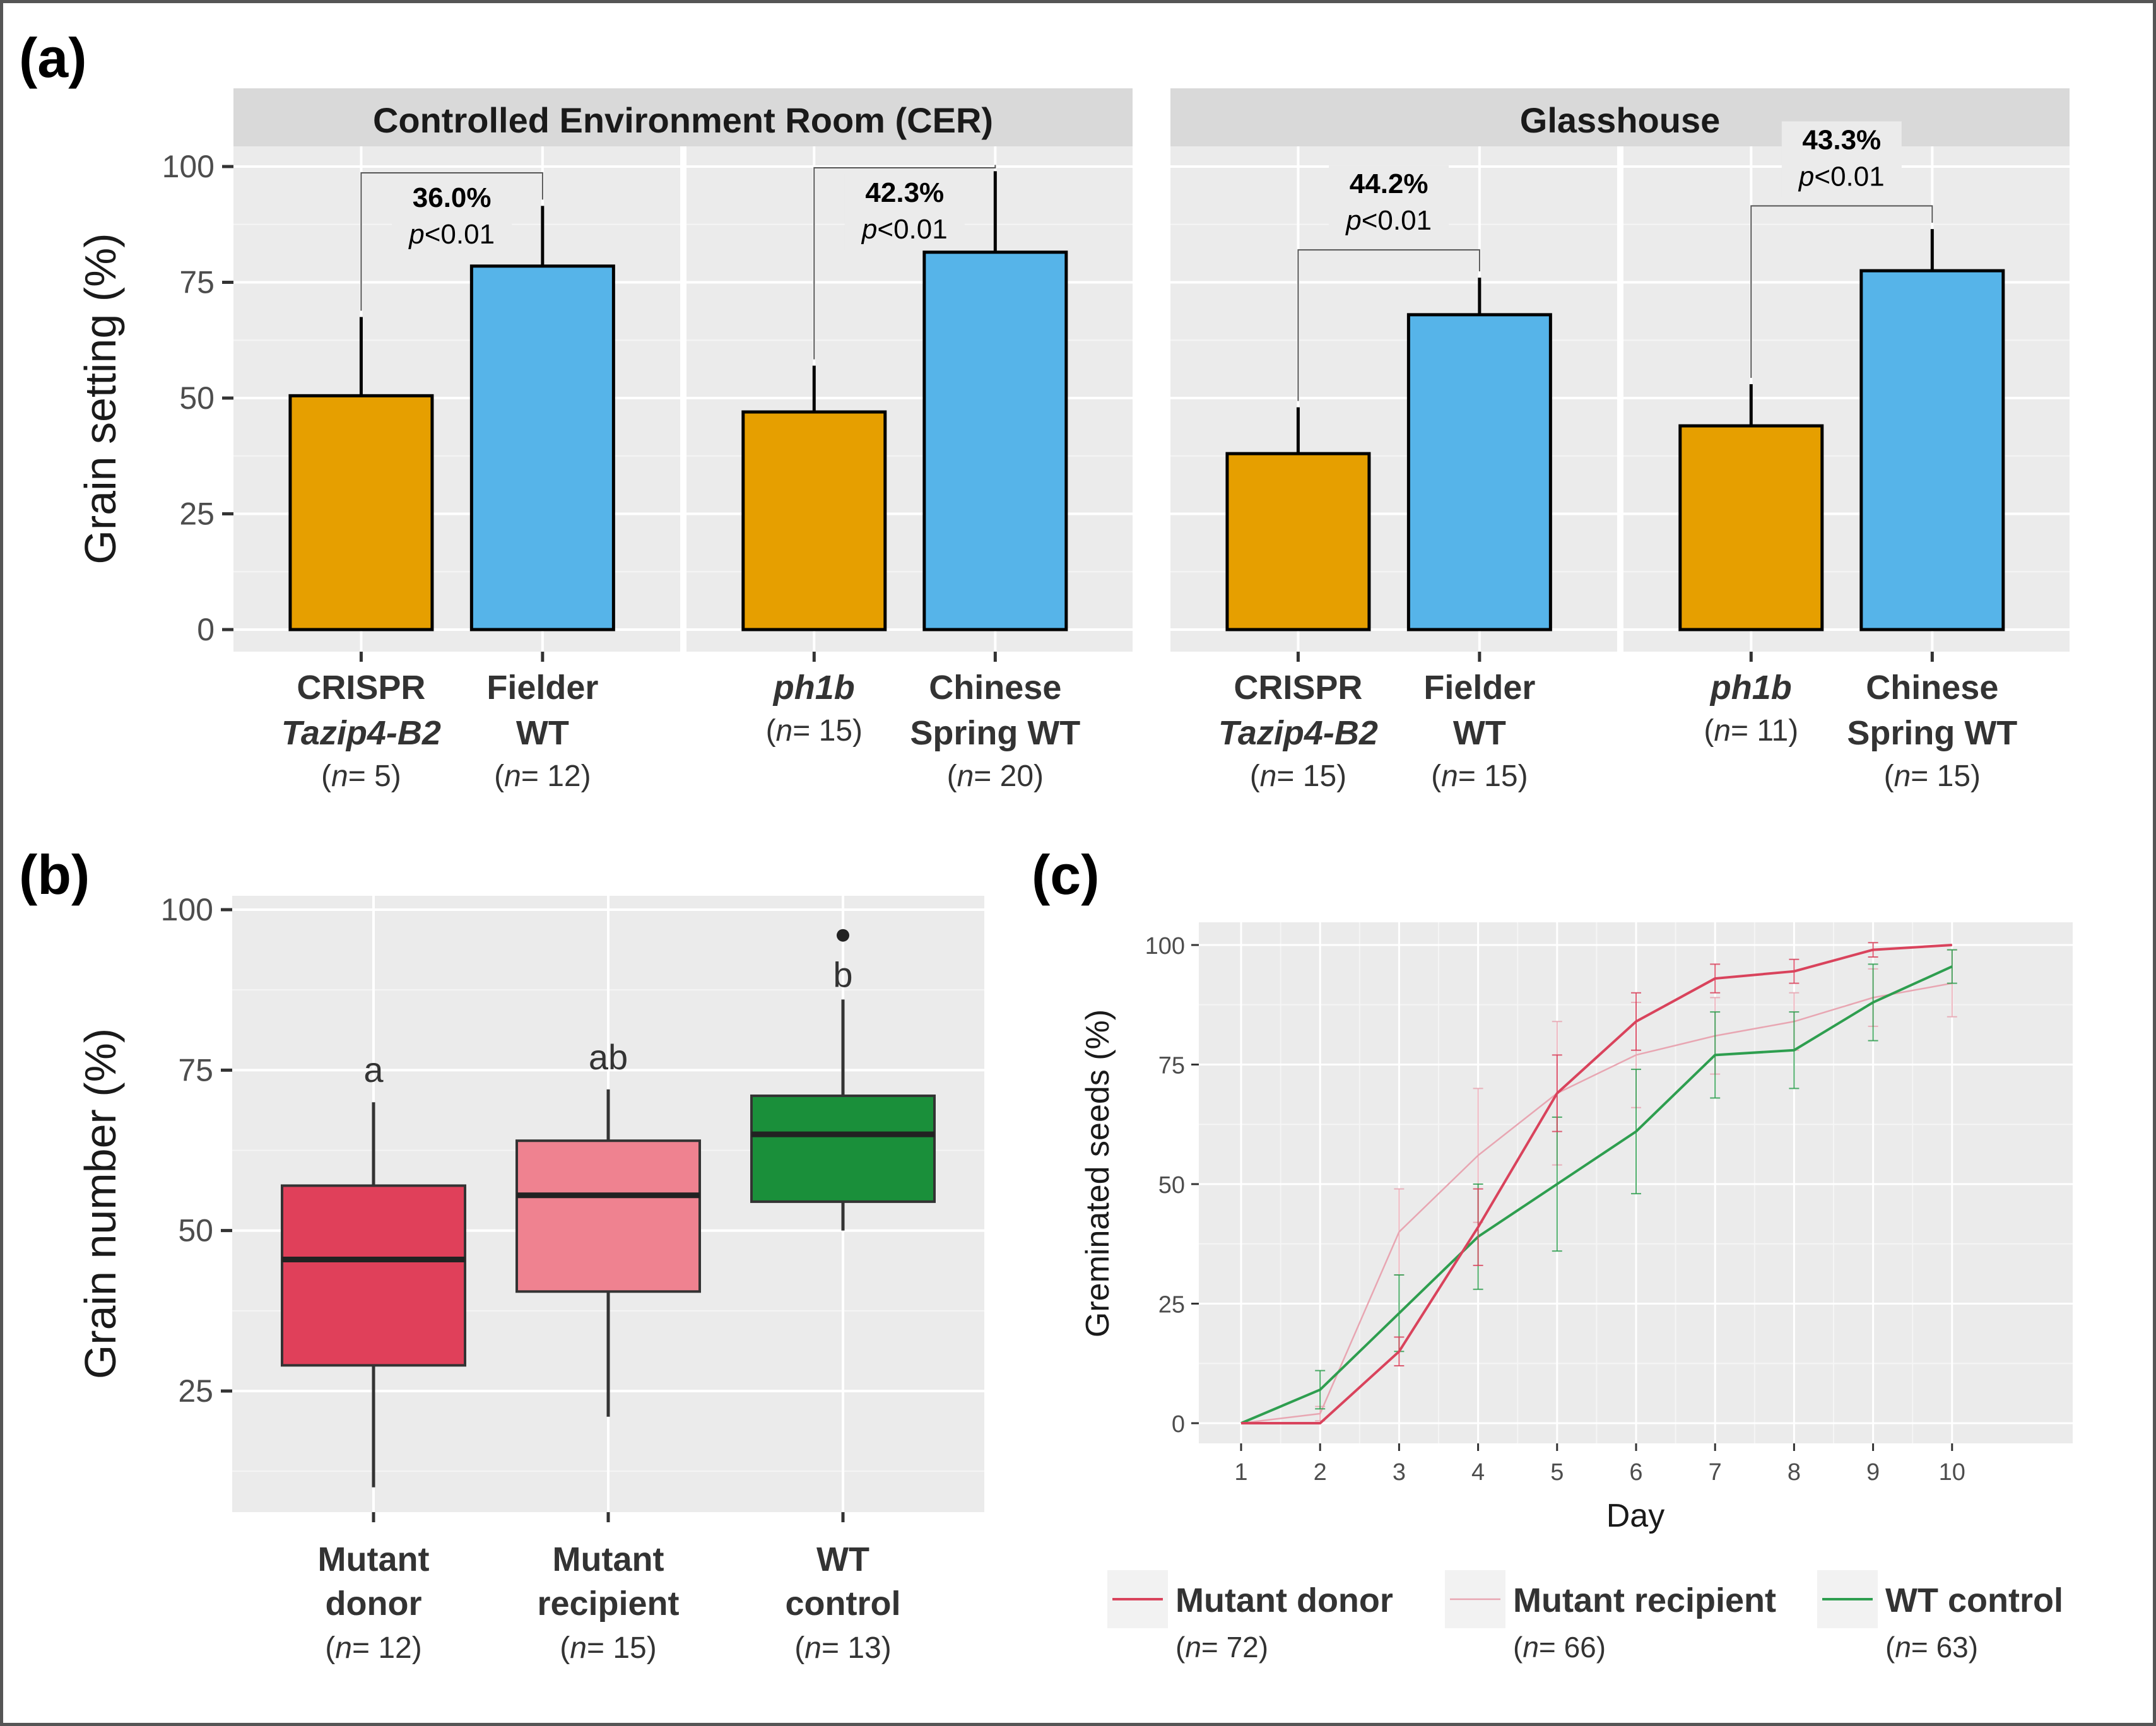  Describe the element at coordinates (1234, 1648) in the screenshot. I see `n-count: = 72)` at that location.